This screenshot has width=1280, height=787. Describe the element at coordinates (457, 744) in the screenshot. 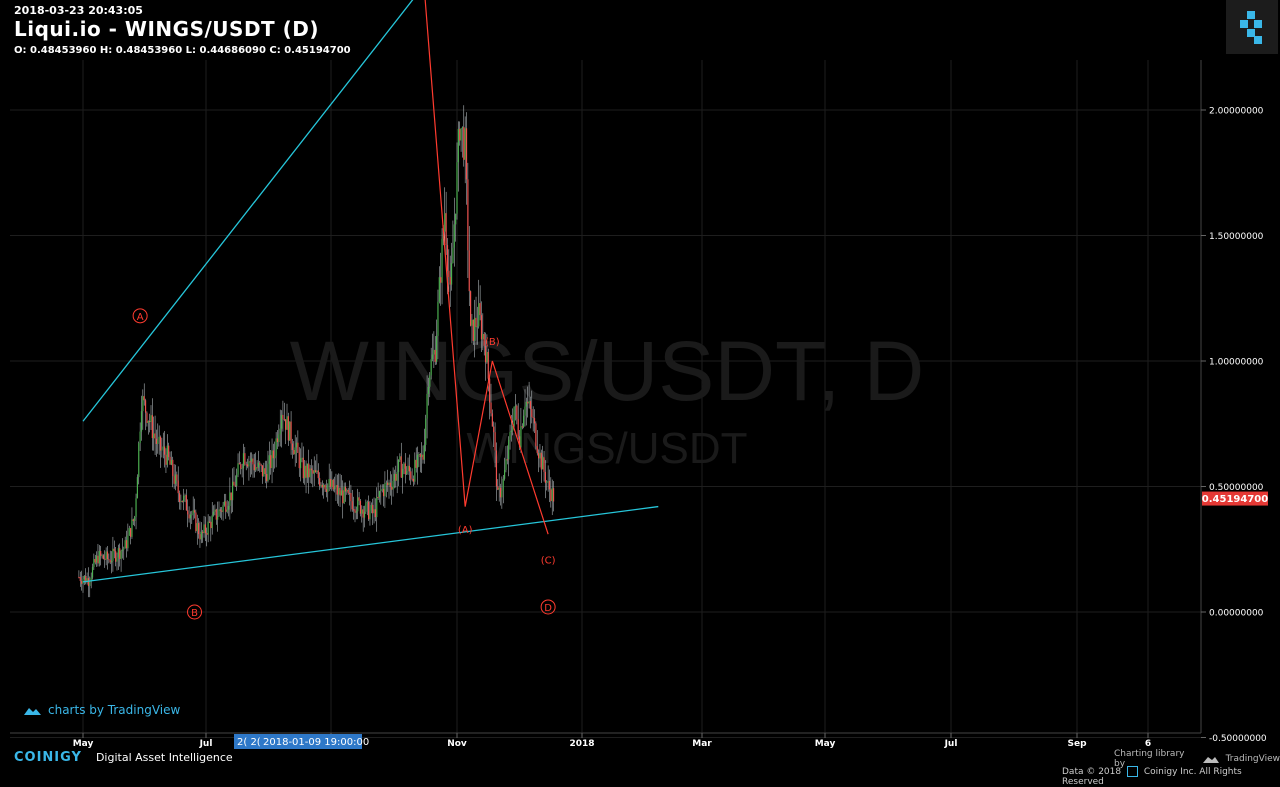

I see `time-tick-label: Nov` at that location.